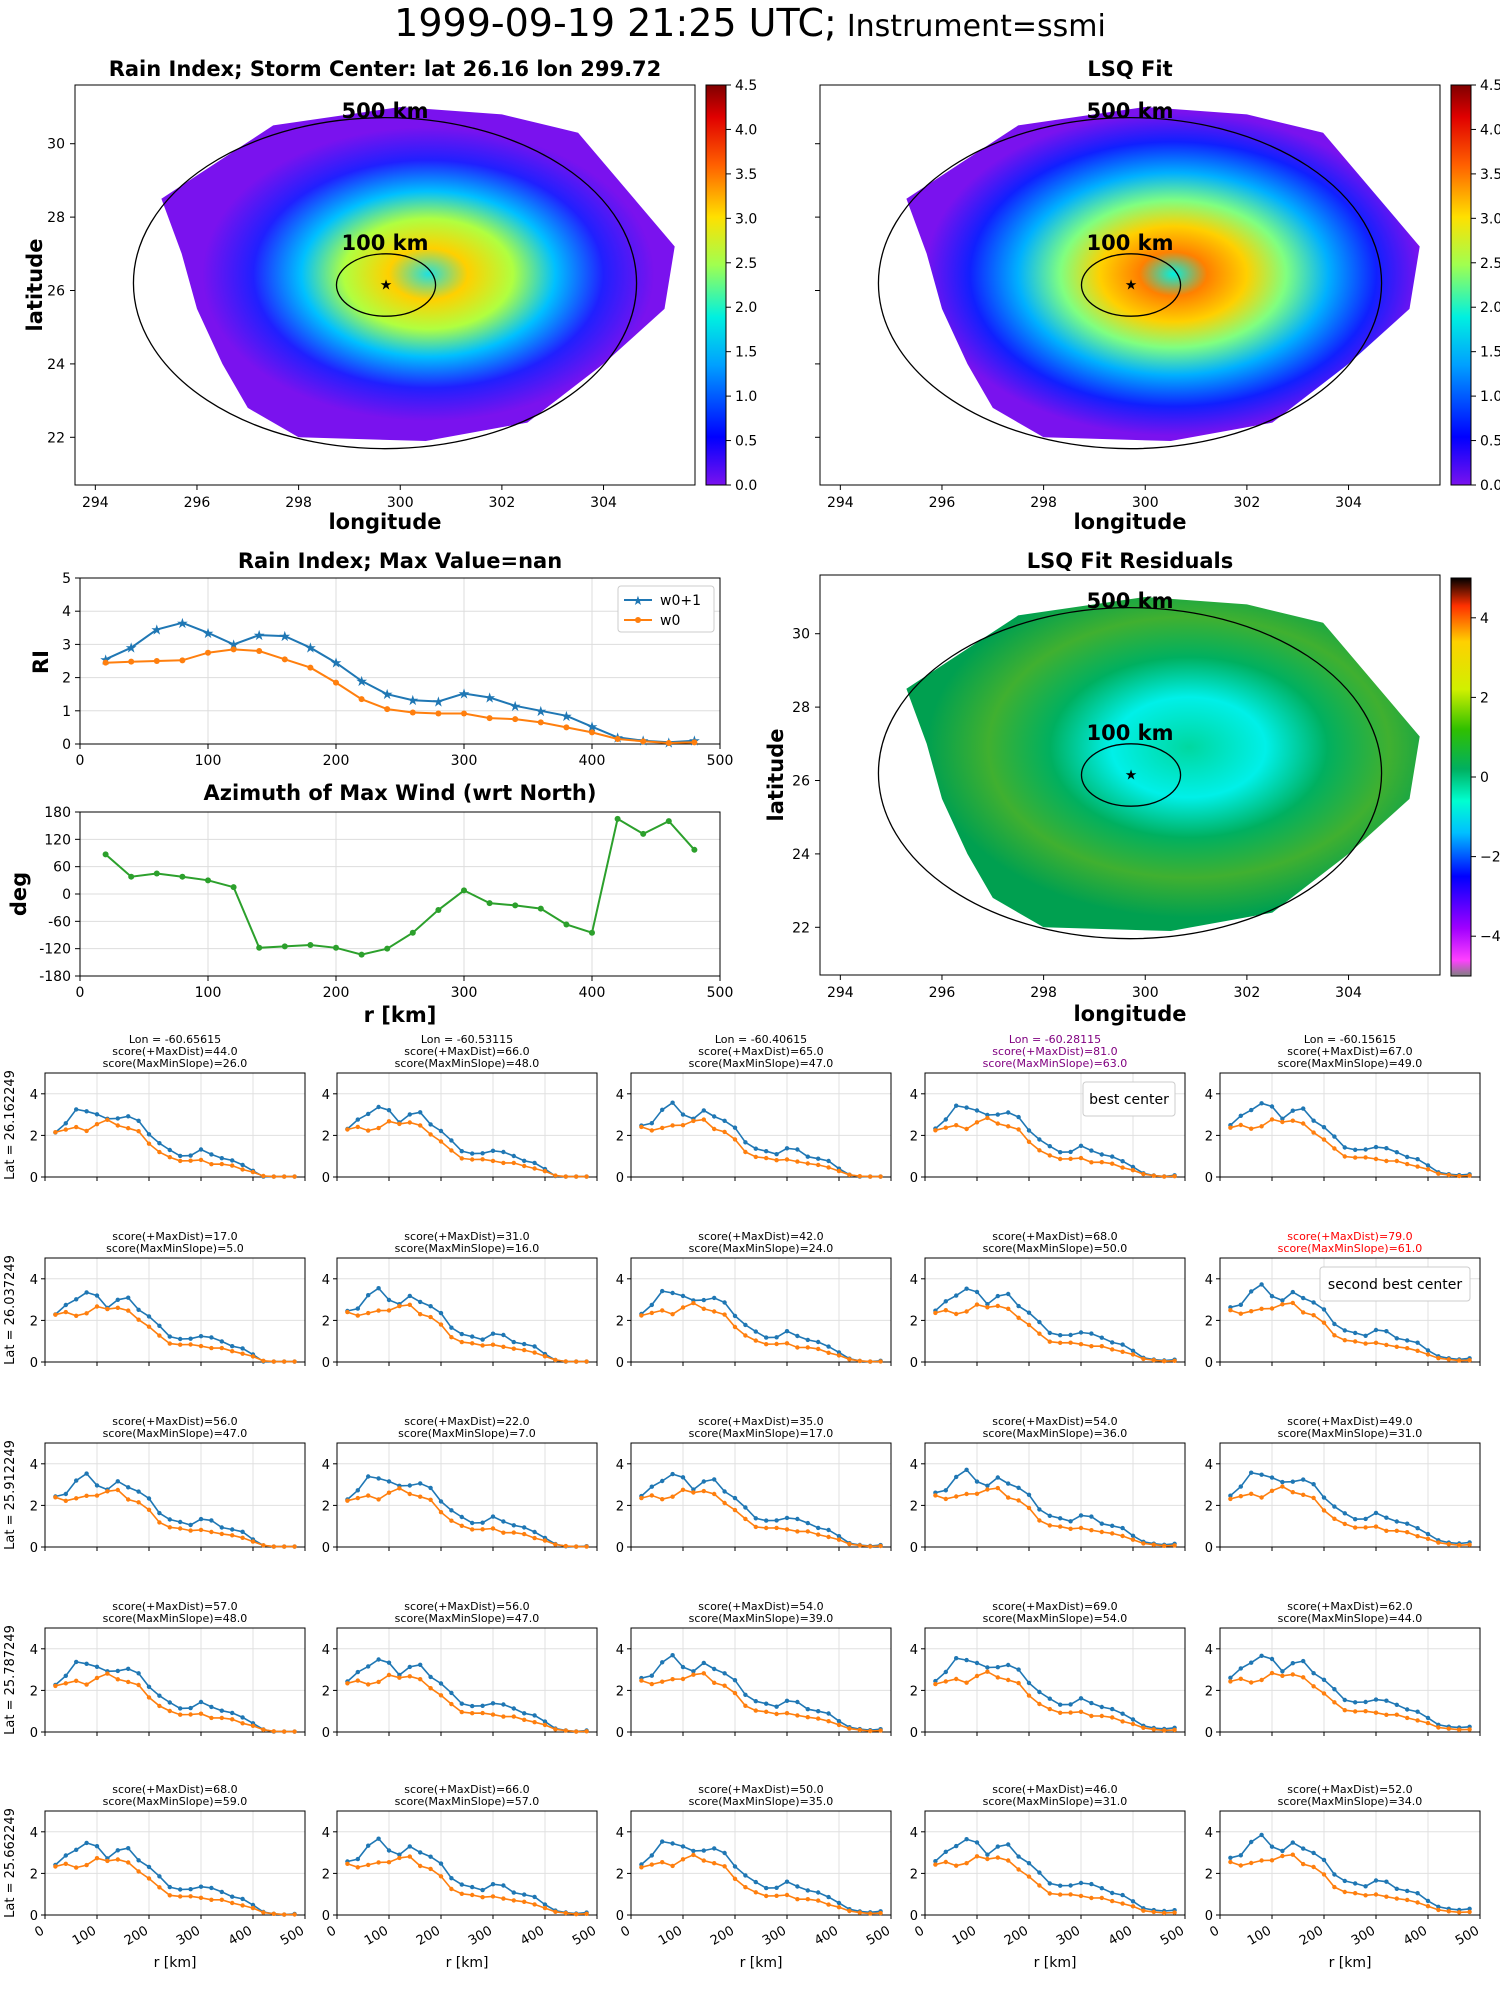 The image size is (1500, 2000). What do you see at coordinates (466, 1421) in the screenshot?
I see `grid-cell-title: score(+MaxDist)=22.0` at bounding box center [466, 1421].